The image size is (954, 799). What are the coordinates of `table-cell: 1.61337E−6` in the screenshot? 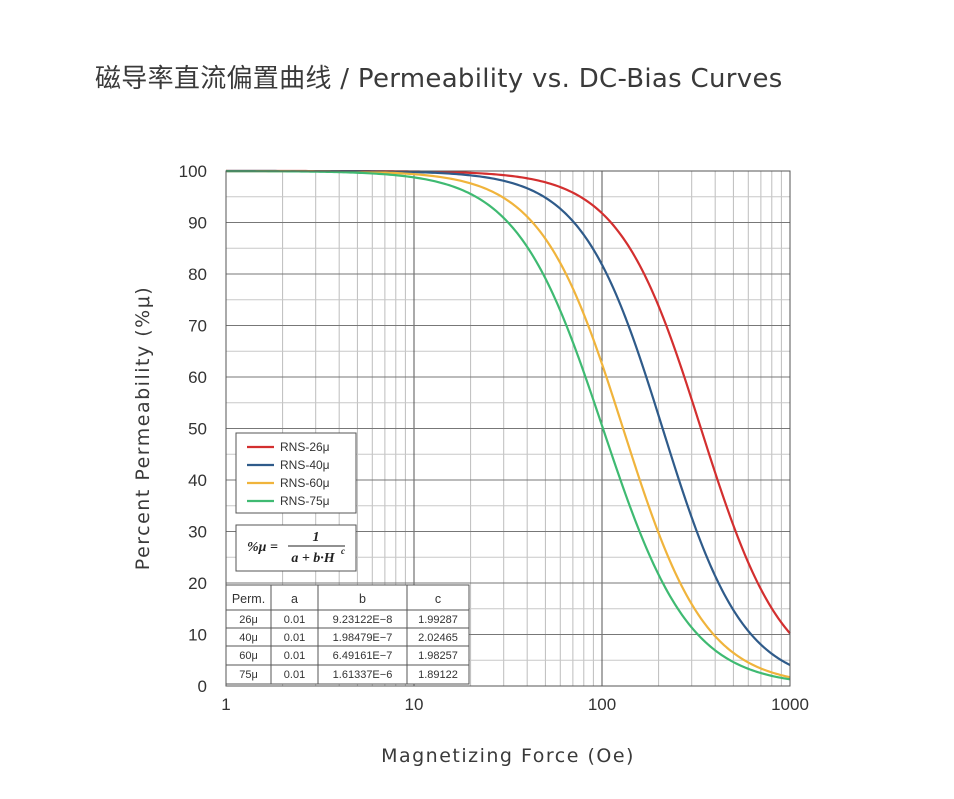 It's located at (363, 675).